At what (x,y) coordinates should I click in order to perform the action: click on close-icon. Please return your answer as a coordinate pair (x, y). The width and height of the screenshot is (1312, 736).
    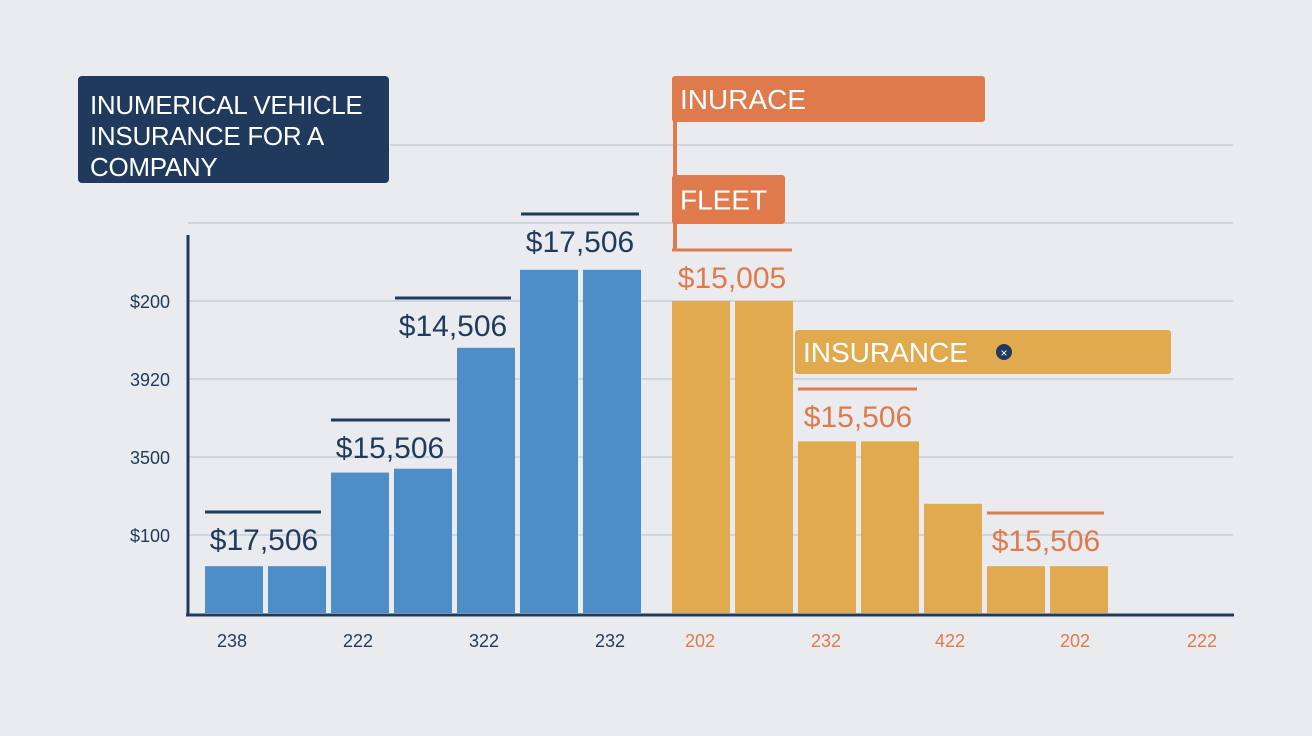
    Looking at the image, I should click on (1004, 352).